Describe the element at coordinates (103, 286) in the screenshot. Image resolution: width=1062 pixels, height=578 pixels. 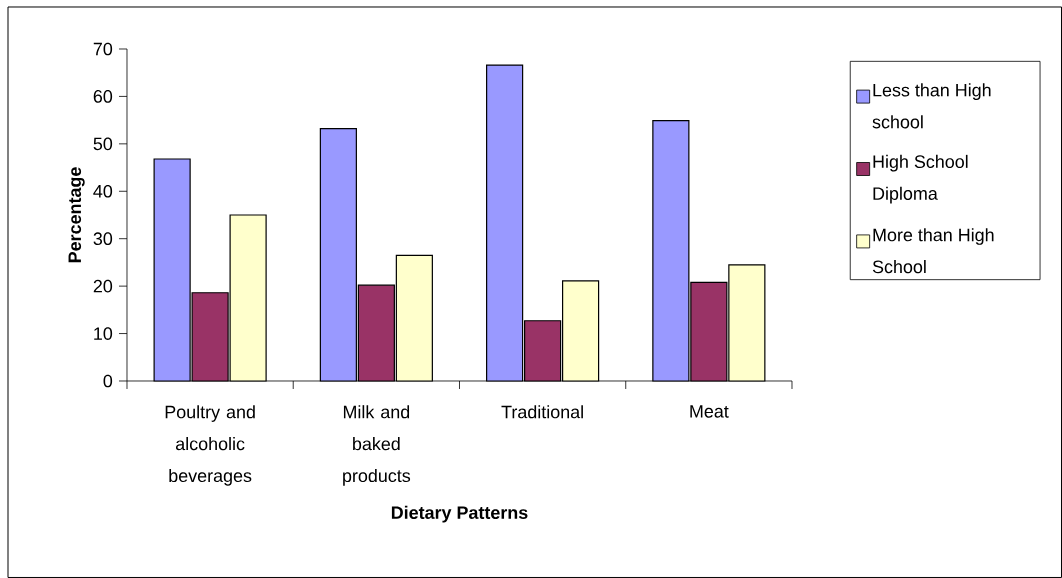
I see `y-tick-label: 20` at that location.